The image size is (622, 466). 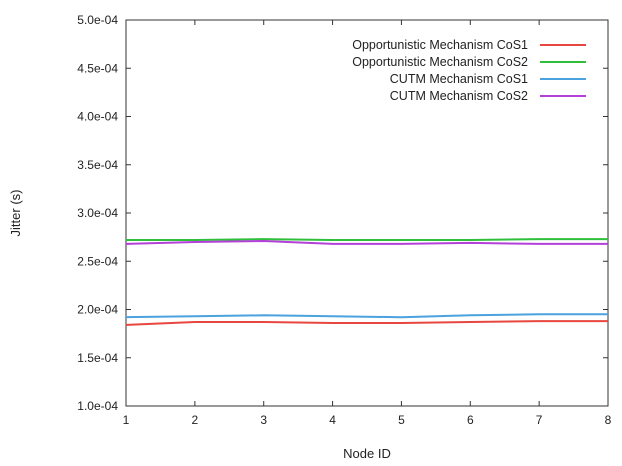 I want to click on y-tick-label: 4.0e-04, so click(x=97, y=117).